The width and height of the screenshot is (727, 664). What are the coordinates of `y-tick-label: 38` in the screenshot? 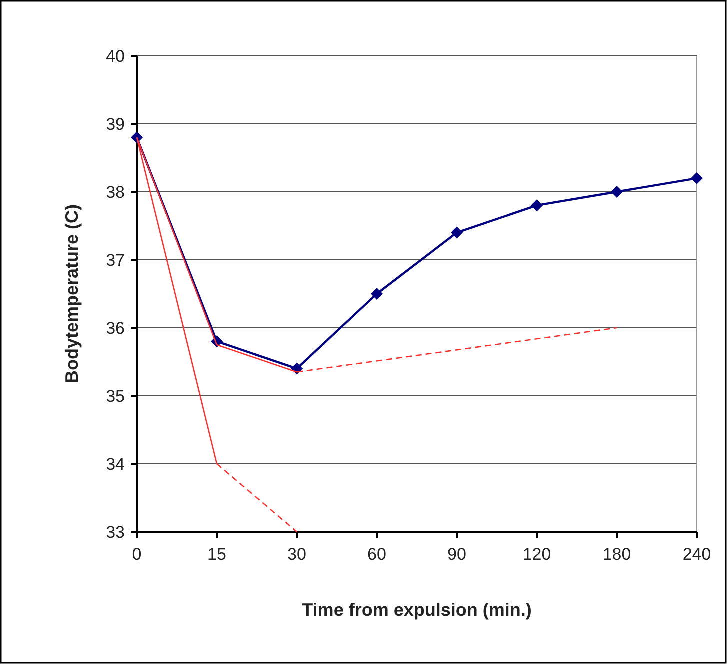 It's located at (115, 192).